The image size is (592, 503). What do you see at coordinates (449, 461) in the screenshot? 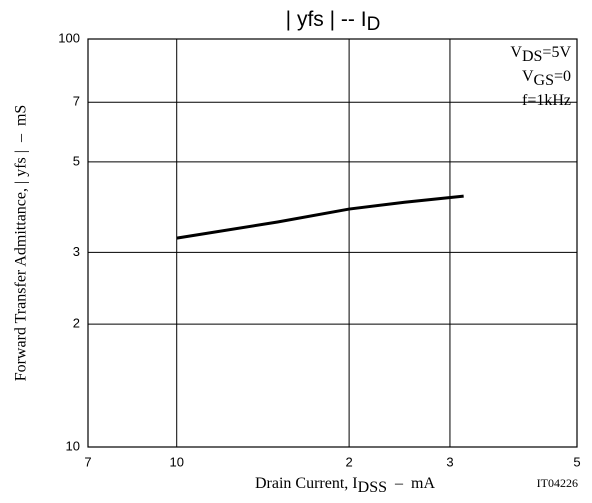
I see `x-tick-label: 3` at bounding box center [449, 461].